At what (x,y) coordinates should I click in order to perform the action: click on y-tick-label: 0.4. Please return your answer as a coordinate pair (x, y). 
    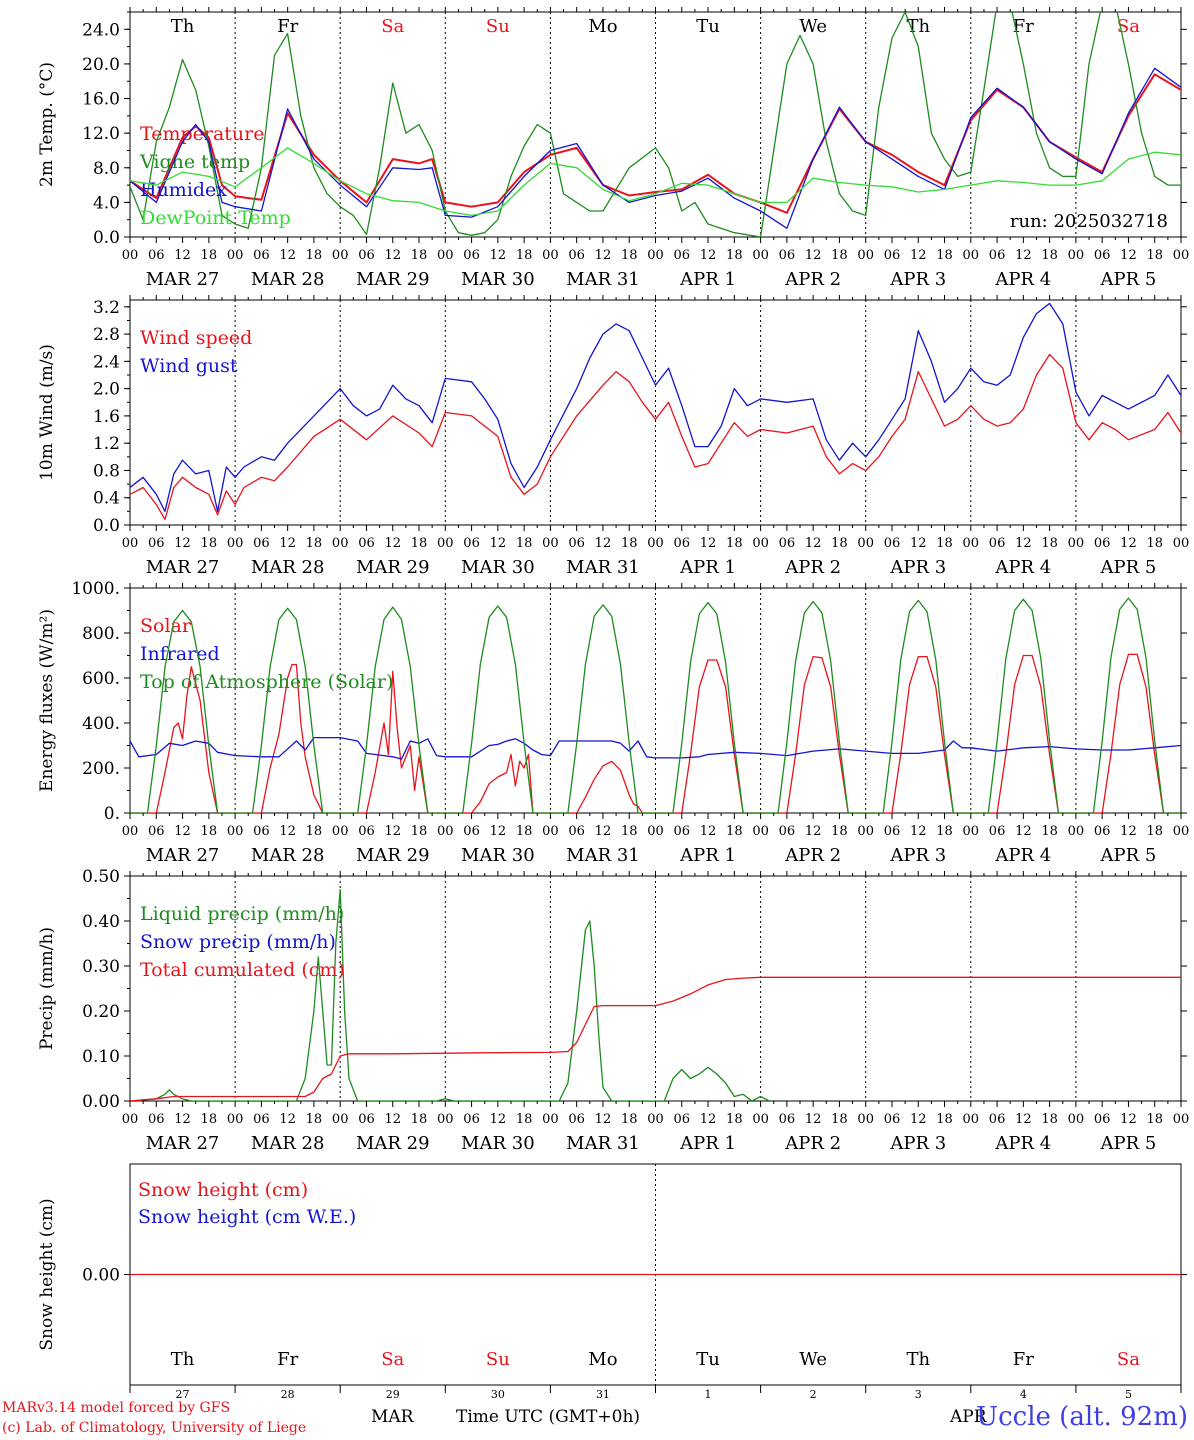
    Looking at the image, I should click on (106, 499).